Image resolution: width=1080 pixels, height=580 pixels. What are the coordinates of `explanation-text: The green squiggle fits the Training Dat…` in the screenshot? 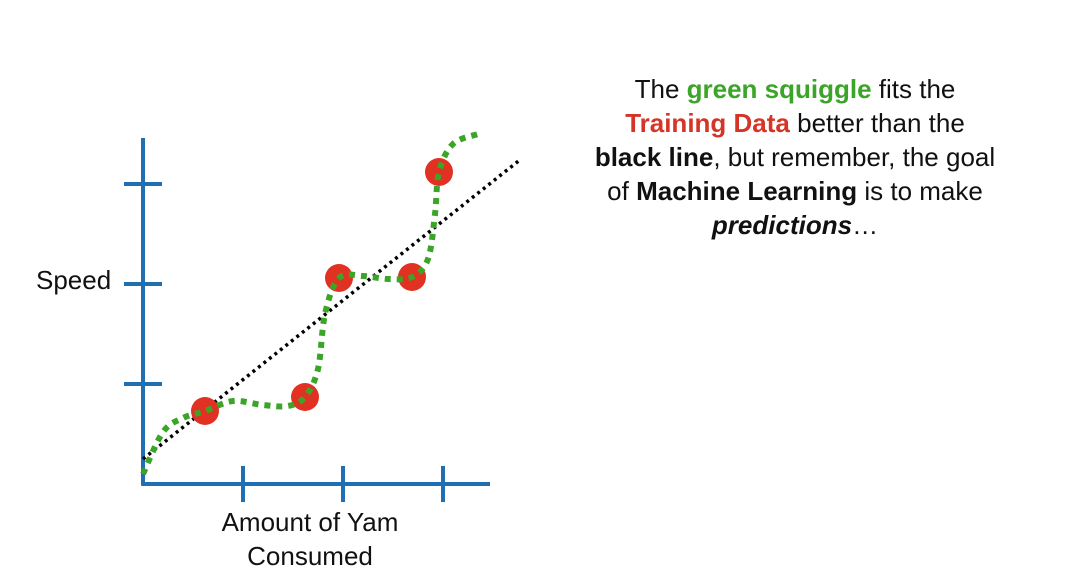 It's located at (795, 157).